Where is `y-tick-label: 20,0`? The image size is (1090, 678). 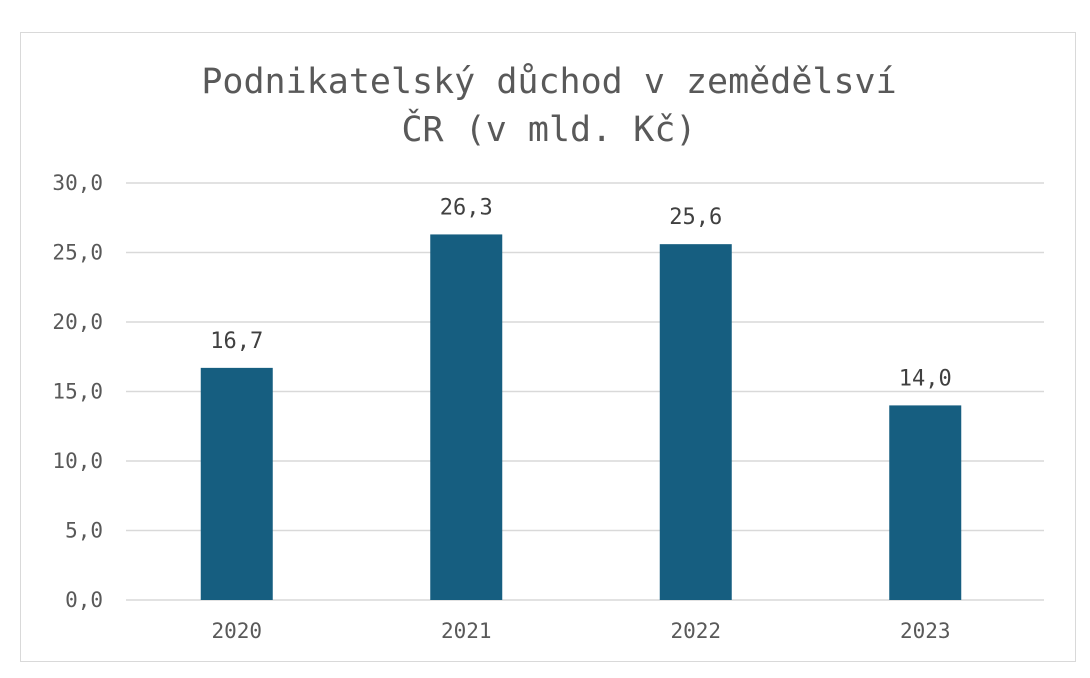 y-tick-label: 20,0 is located at coordinates (77, 322).